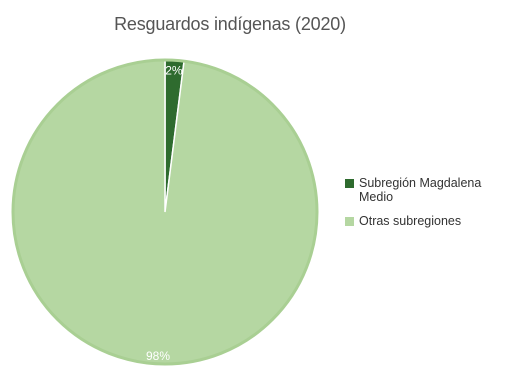  Describe the element at coordinates (158, 356) in the screenshot. I see `slice-label-otras-subregiones: 98%` at that location.